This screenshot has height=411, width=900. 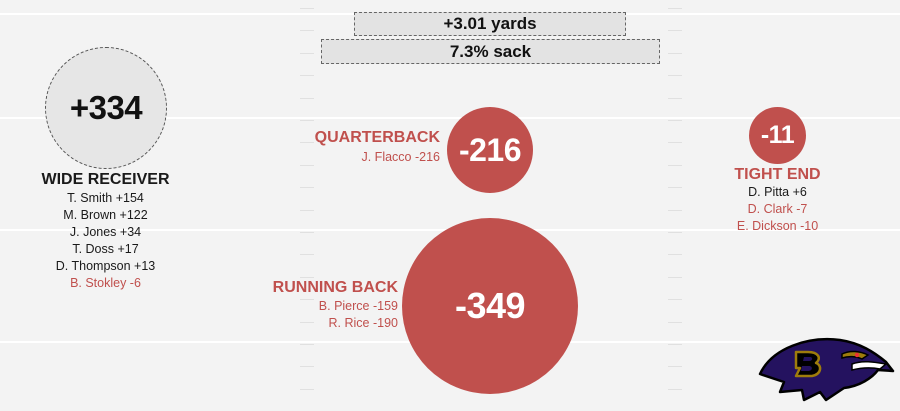 I want to click on quarterback-circle: -216, so click(x=490, y=150).